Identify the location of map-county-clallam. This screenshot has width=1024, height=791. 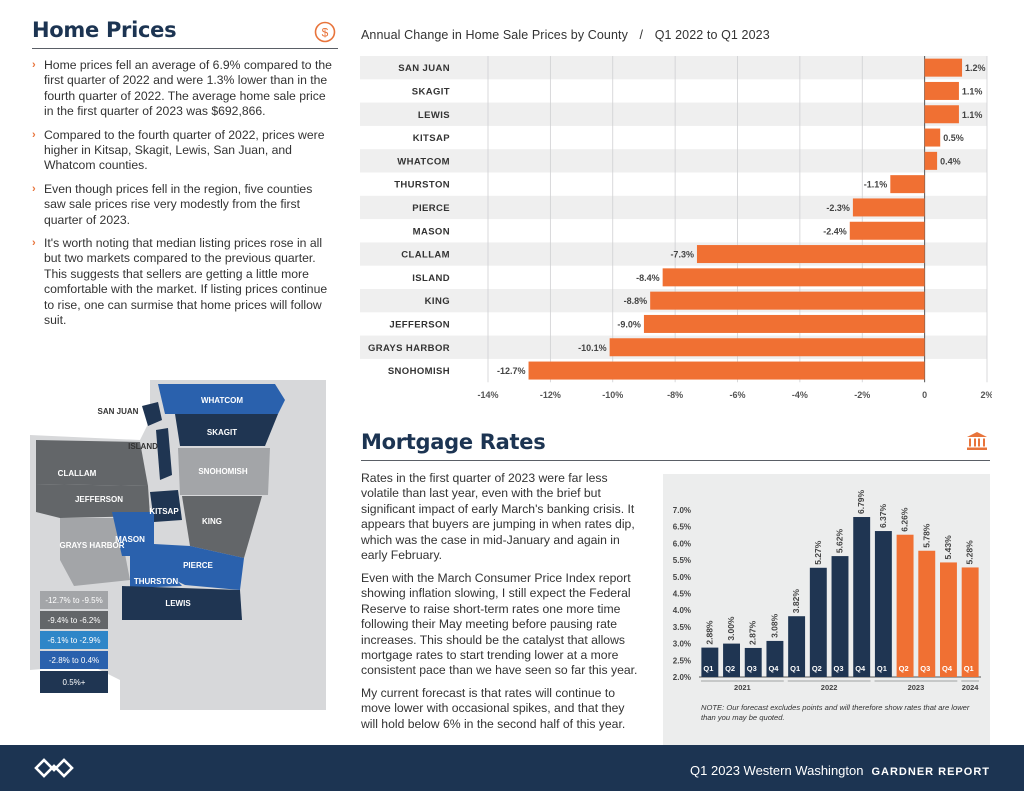
(92, 463).